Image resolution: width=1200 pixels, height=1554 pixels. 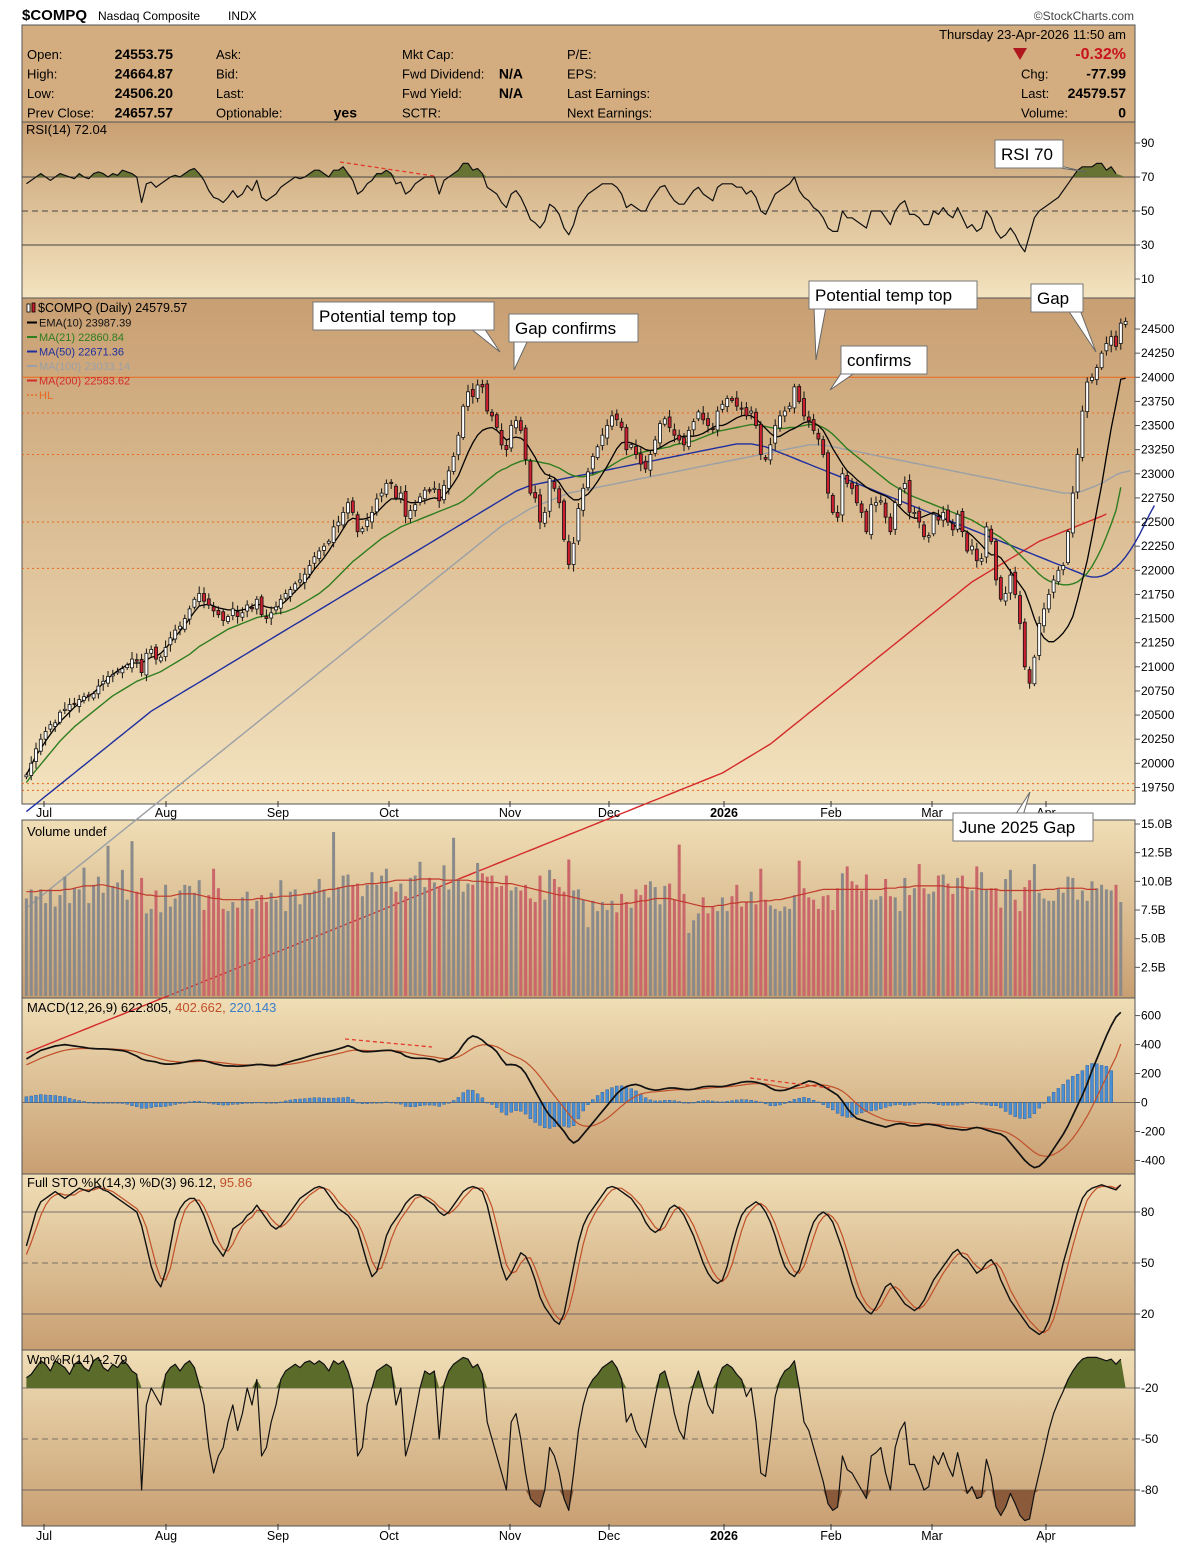 I want to click on annotation-gap-join, so click(x=1074, y=309).